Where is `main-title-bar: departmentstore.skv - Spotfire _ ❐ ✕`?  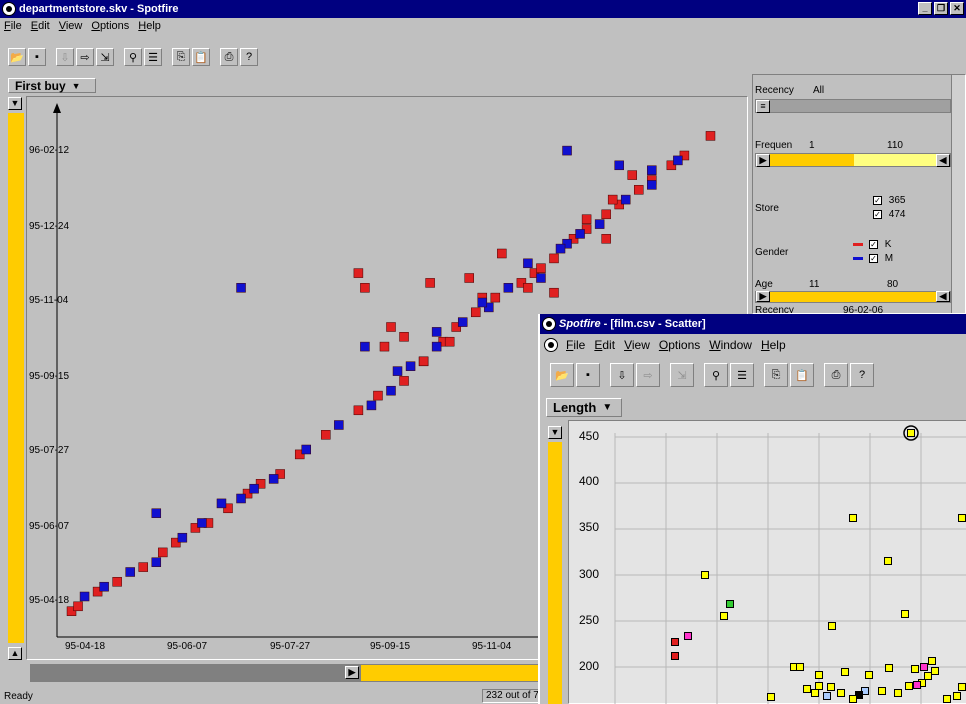 main-title-bar: departmentstore.skv - Spotfire _ ❐ ✕ is located at coordinates (483, 9).